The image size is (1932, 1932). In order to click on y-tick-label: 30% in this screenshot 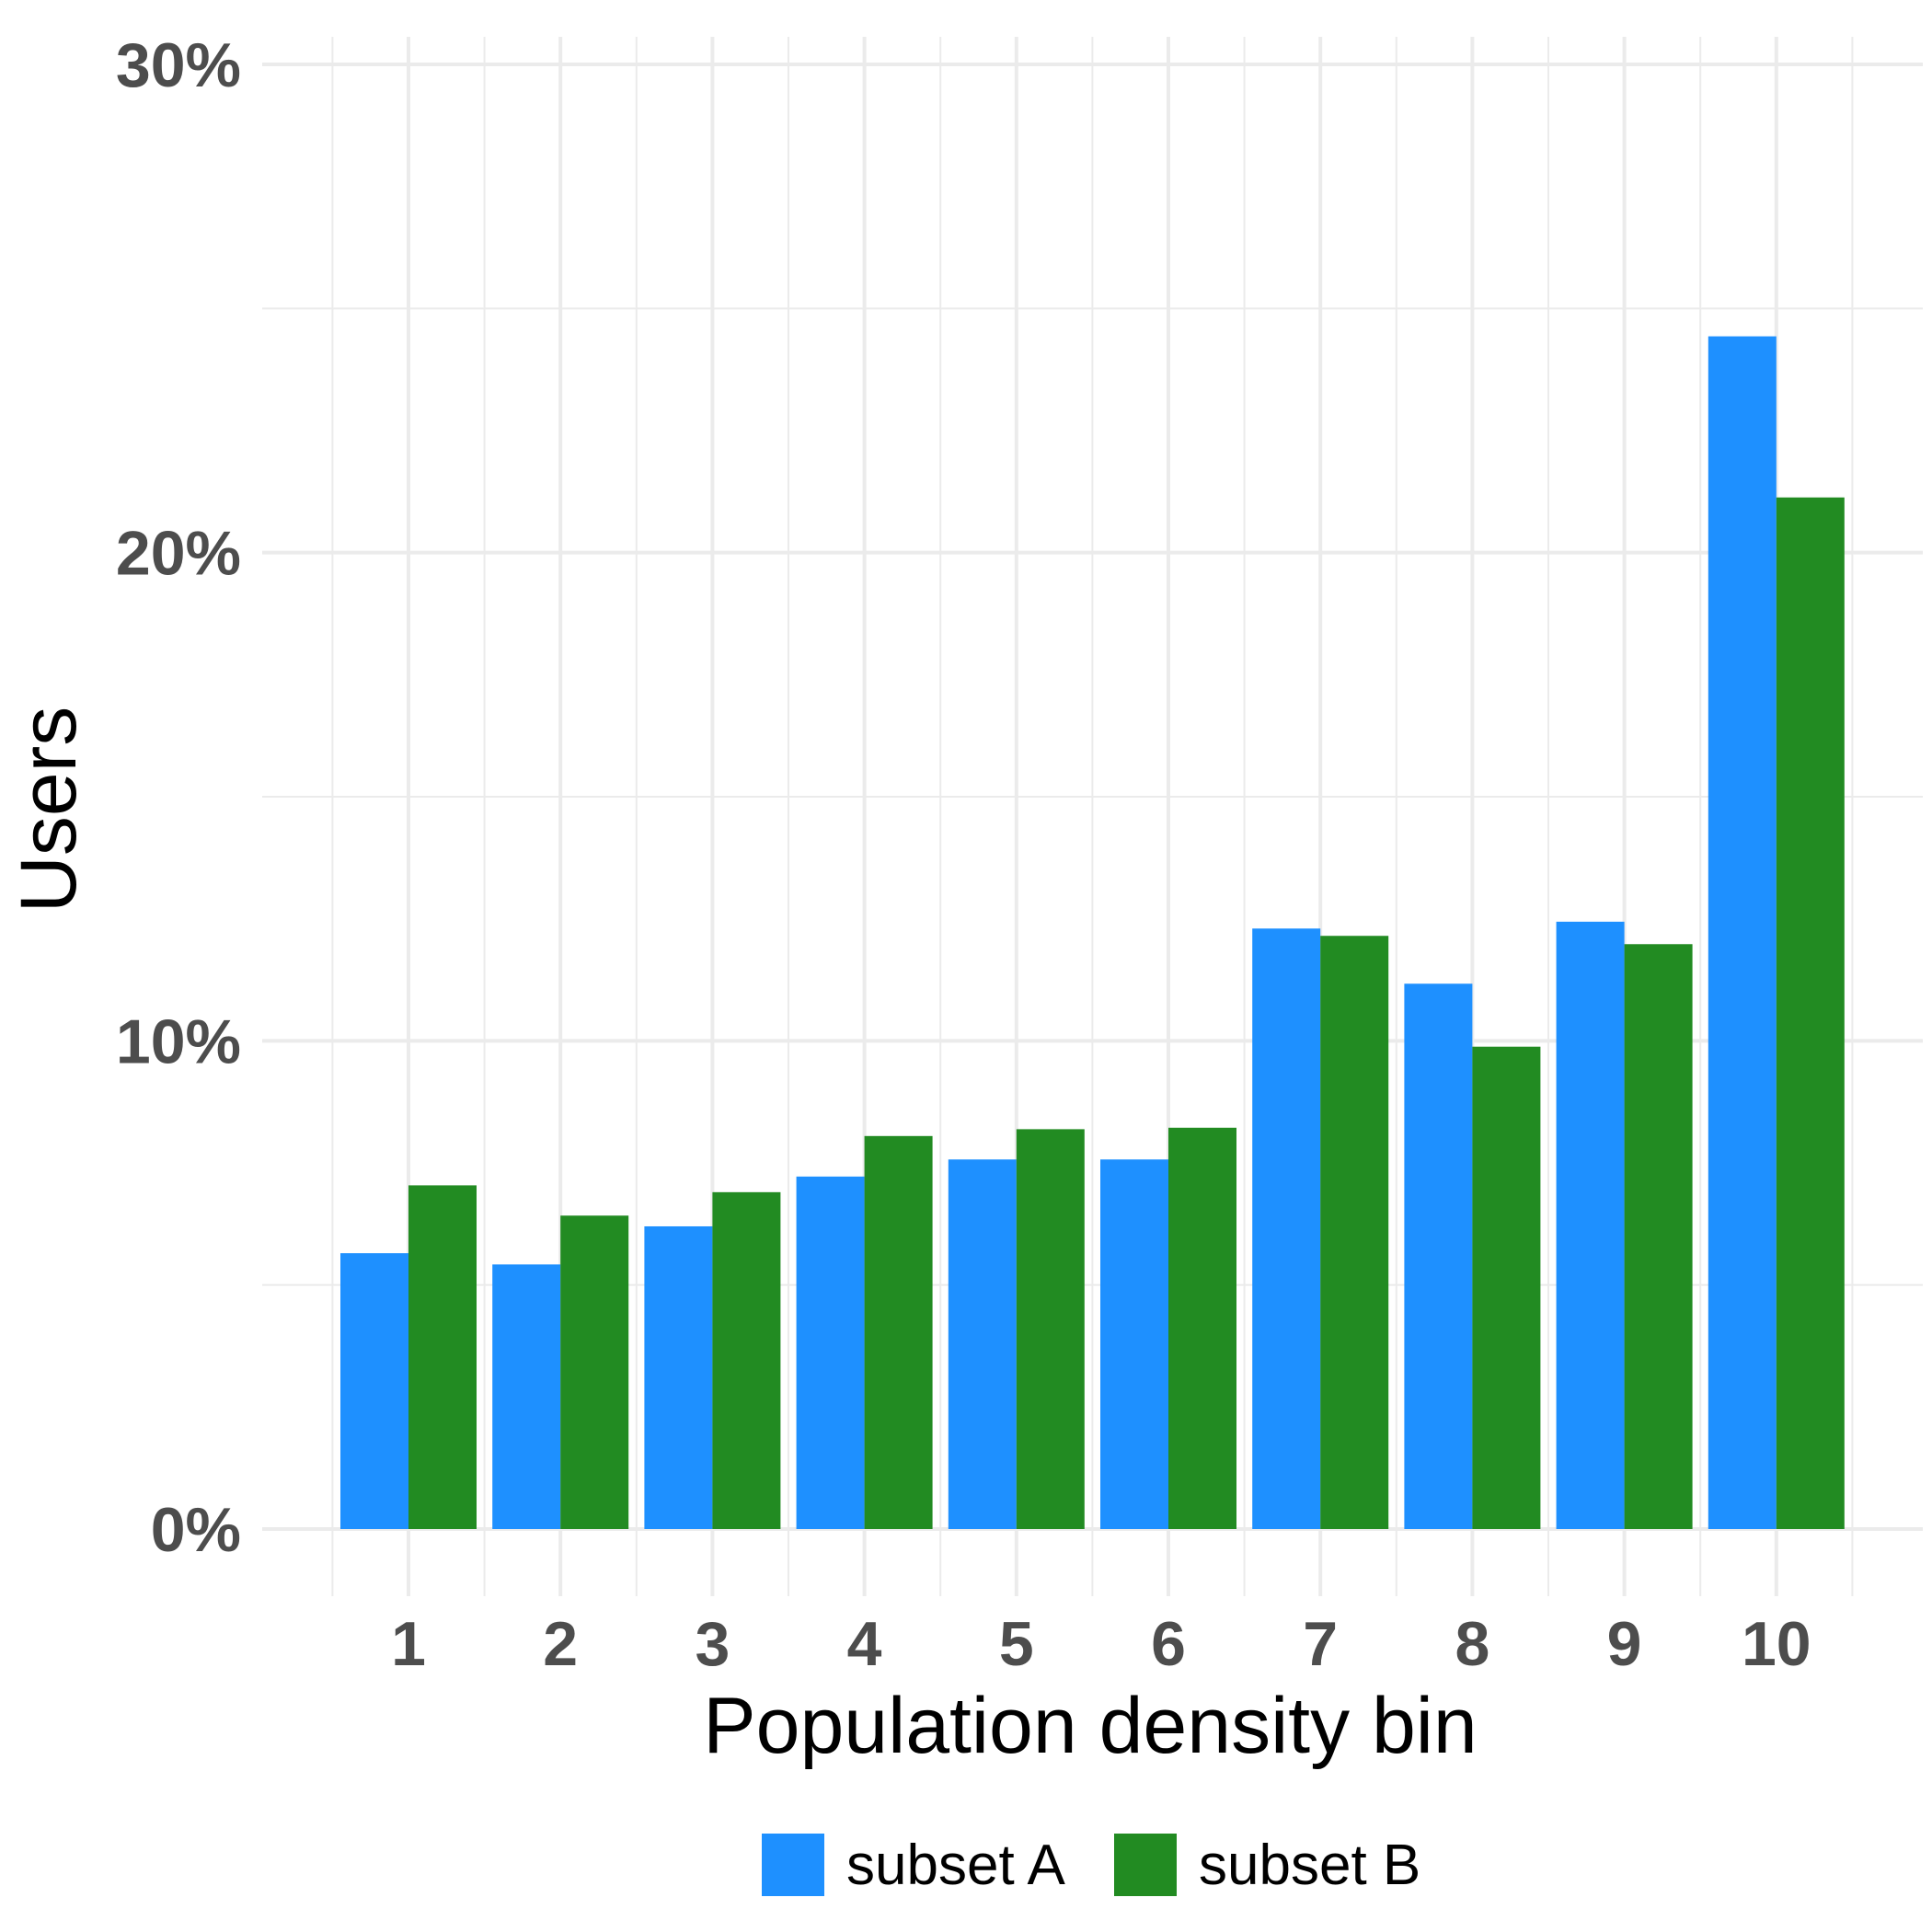, I will do `click(178, 65)`.